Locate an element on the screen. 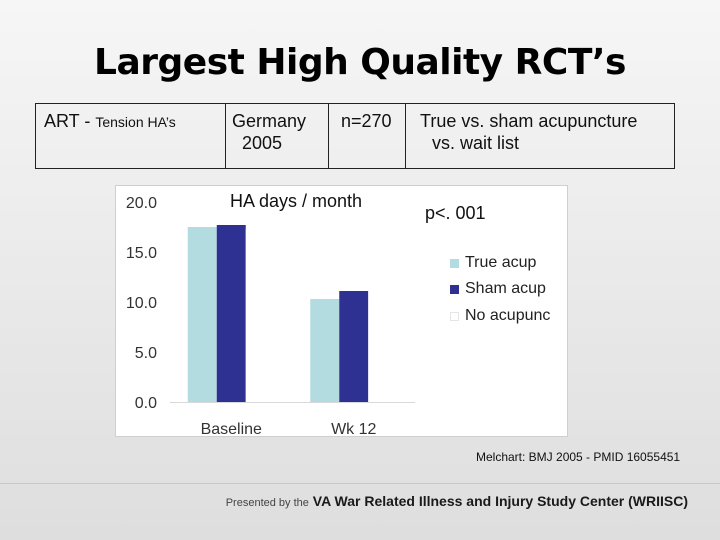 This screenshot has height=540, width=720. bar-no-acupunc-baseline is located at coordinates (260, 315).